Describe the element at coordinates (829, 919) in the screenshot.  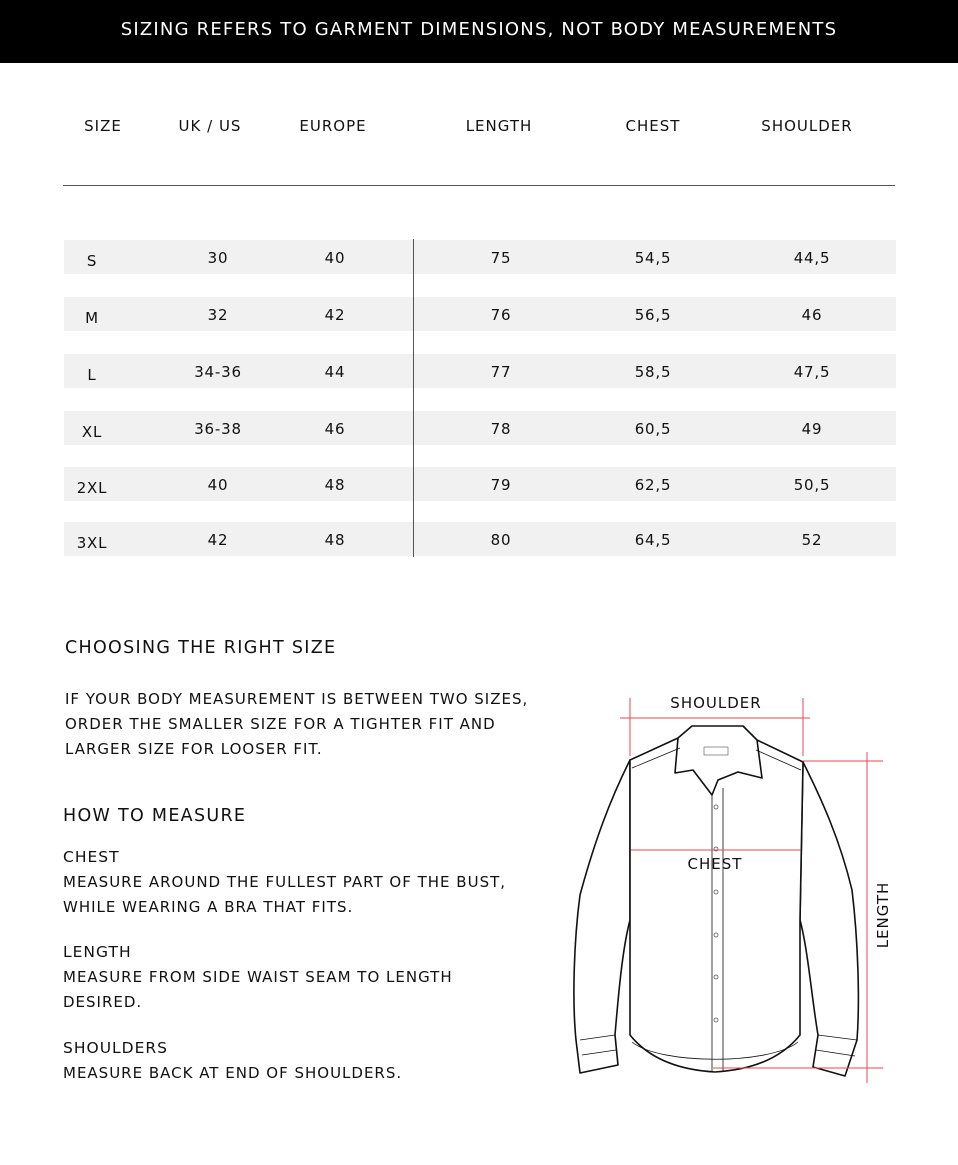
I see `right-sleeve` at that location.